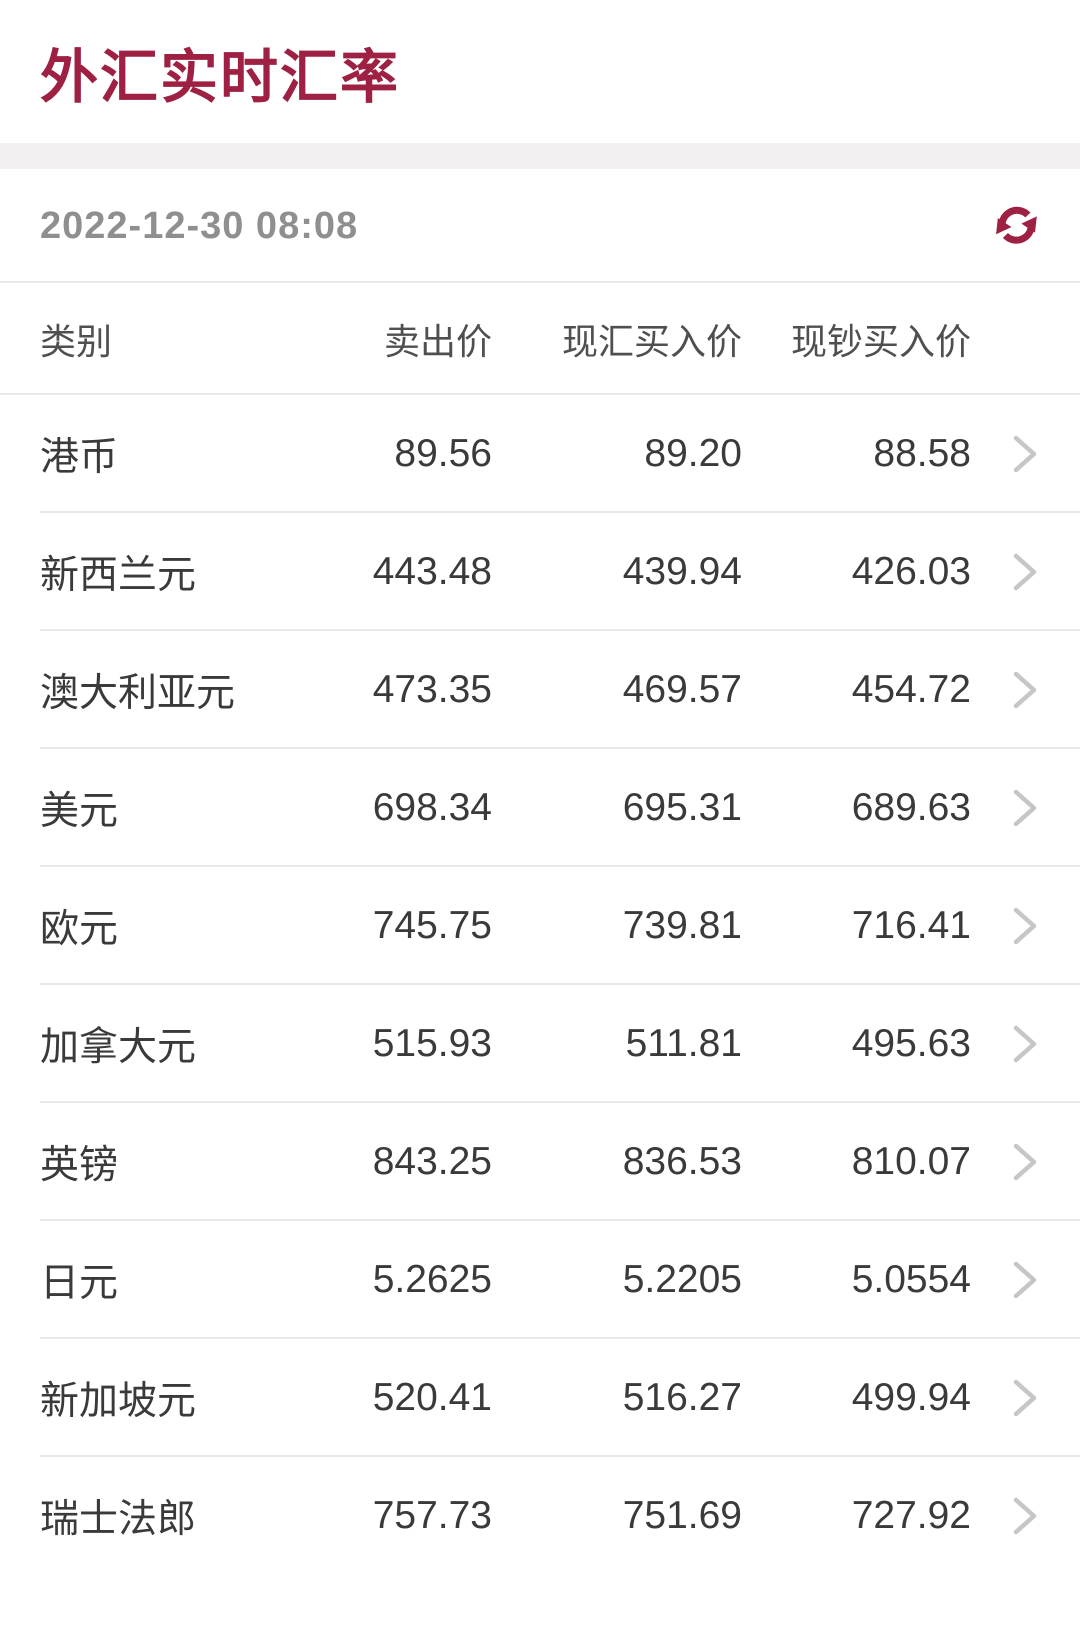 The height and width of the screenshot is (1628, 1080). Describe the element at coordinates (540, 339) in the screenshot. I see `rate-table-header: 类别 卖出价 现汇买入价 现钞买入价` at that location.